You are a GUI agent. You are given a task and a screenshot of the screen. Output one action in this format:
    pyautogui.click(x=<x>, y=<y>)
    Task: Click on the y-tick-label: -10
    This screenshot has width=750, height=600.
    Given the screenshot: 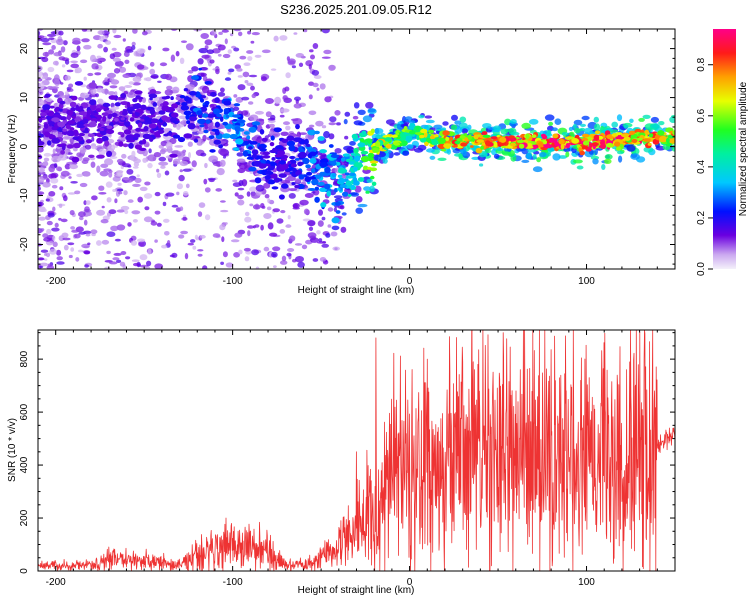 What is the action you would take?
    pyautogui.click(x=24, y=195)
    